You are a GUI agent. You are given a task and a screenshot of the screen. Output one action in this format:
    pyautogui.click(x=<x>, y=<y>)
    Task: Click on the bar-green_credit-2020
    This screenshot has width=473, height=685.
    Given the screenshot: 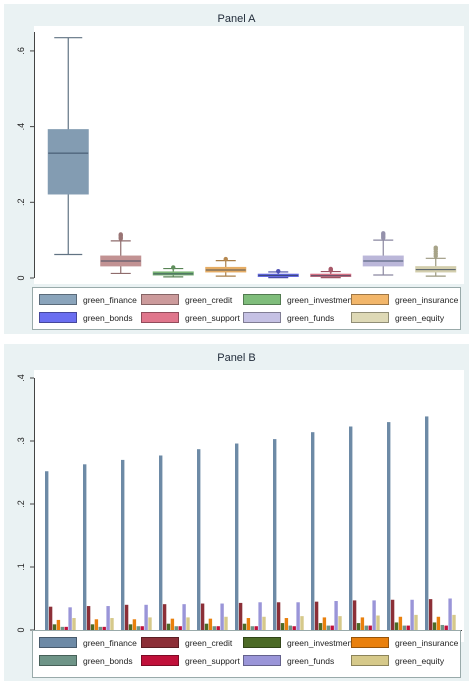 What is the action you would take?
    pyautogui.click(x=430, y=614)
    